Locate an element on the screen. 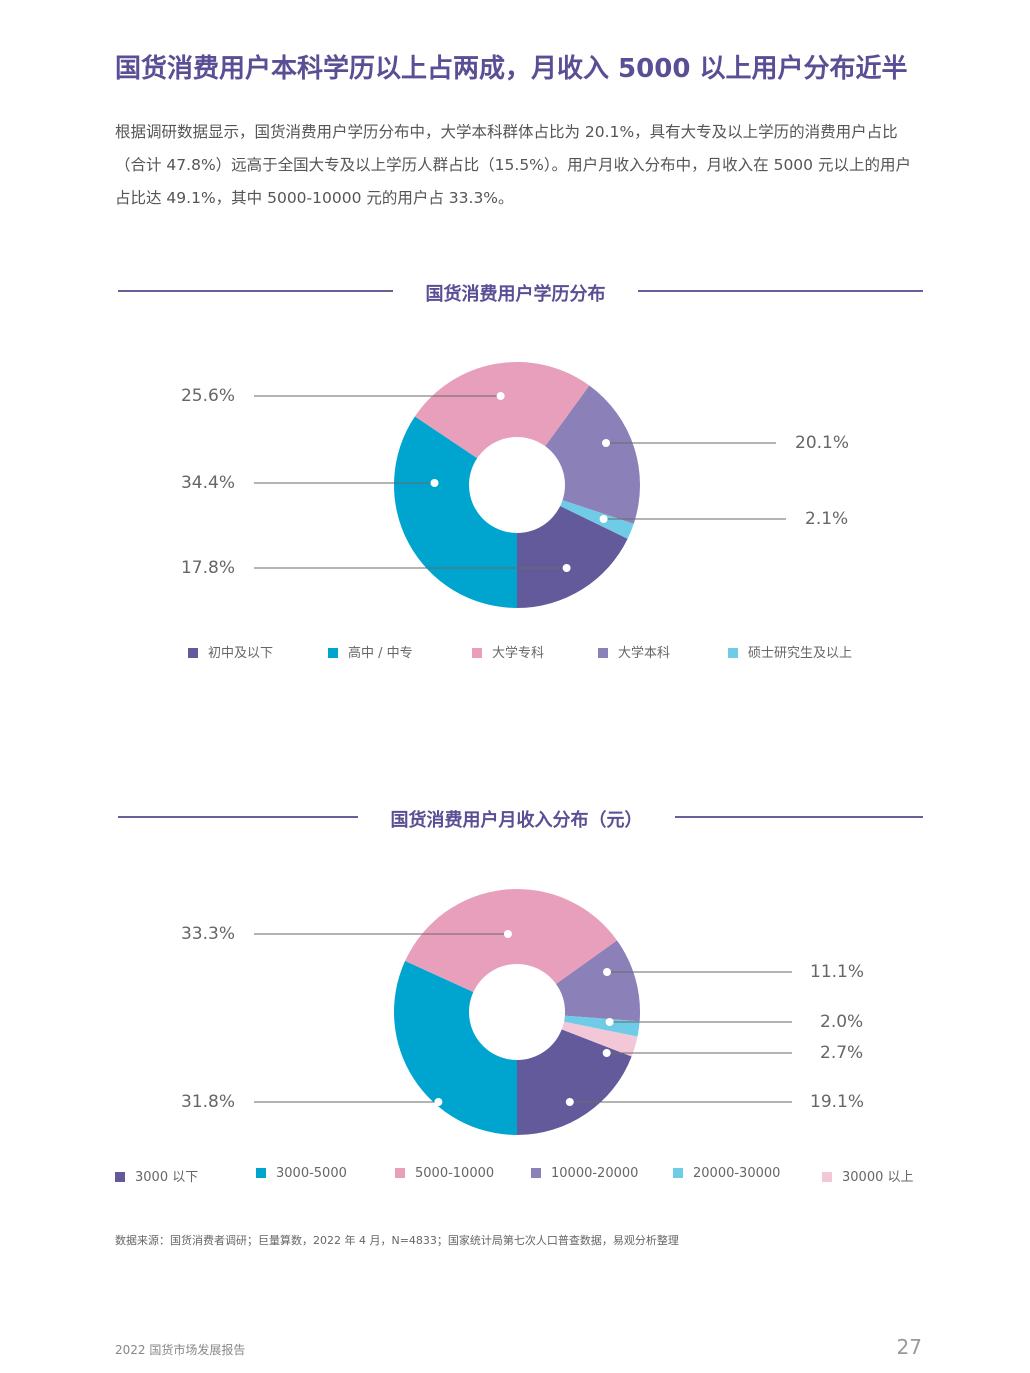 The height and width of the screenshot is (1373, 1030). legend-label: 3000 以下 is located at coordinates (166, 1177).